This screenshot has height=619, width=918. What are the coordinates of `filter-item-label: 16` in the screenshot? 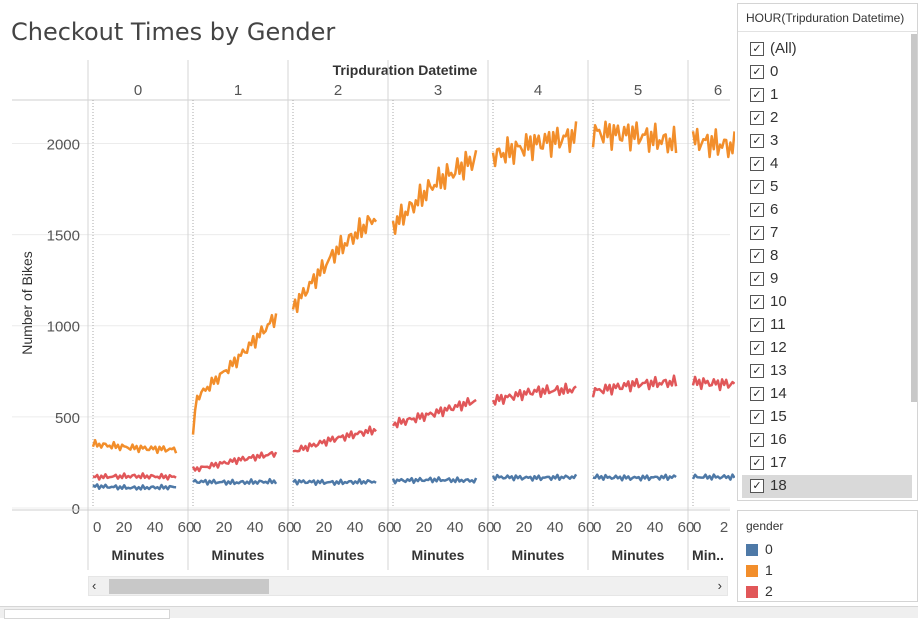 It's located at (778, 439).